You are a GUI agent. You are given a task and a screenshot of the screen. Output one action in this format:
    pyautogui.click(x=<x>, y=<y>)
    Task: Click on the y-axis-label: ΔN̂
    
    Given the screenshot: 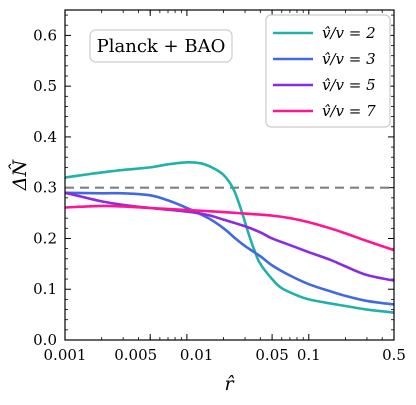 What is the action you would take?
    pyautogui.click(x=20, y=174)
    